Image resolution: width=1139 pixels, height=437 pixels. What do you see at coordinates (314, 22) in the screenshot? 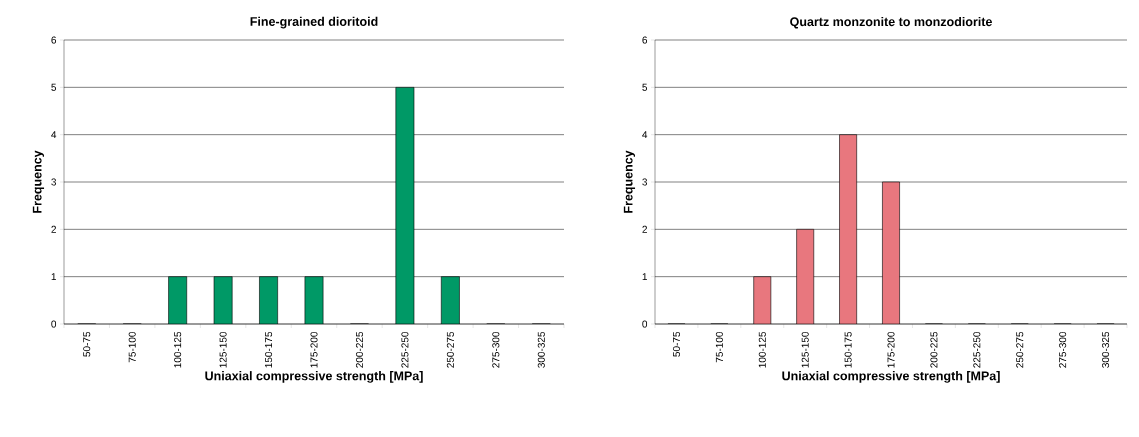
I see `chart-title: Fine-grained dioritoid` at bounding box center [314, 22].